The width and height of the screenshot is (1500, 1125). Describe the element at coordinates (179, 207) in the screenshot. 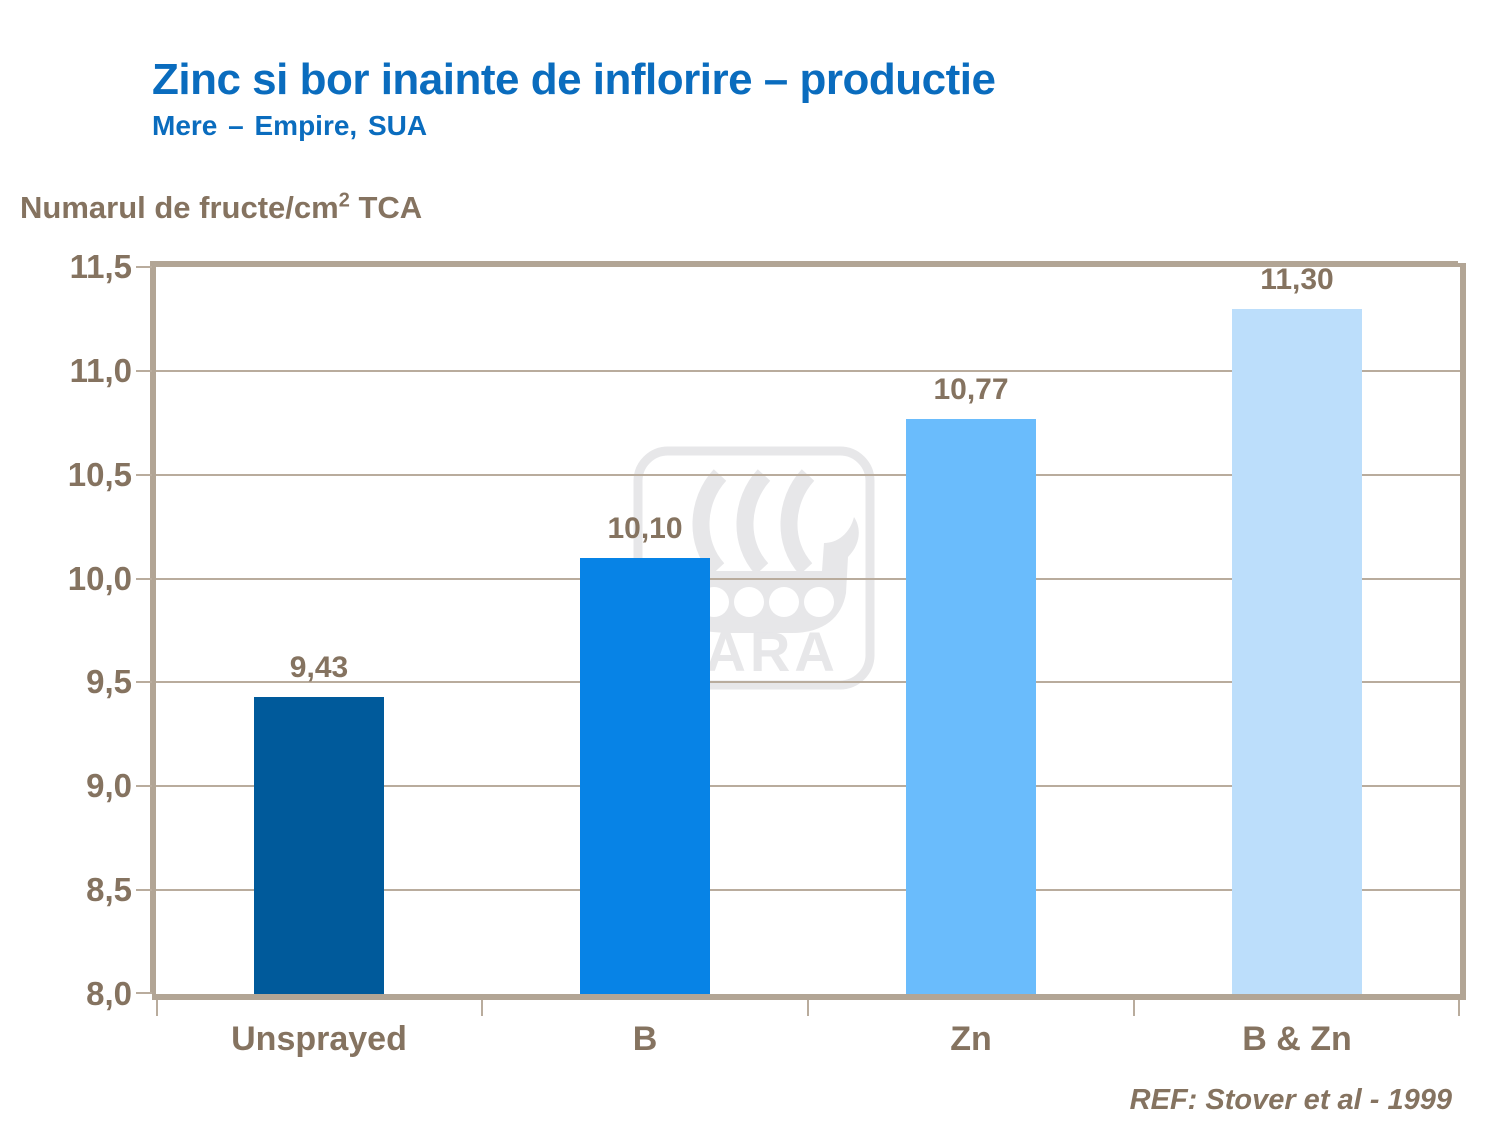

I see `y-axis-title-main: Numarul de fructe/cm` at that location.